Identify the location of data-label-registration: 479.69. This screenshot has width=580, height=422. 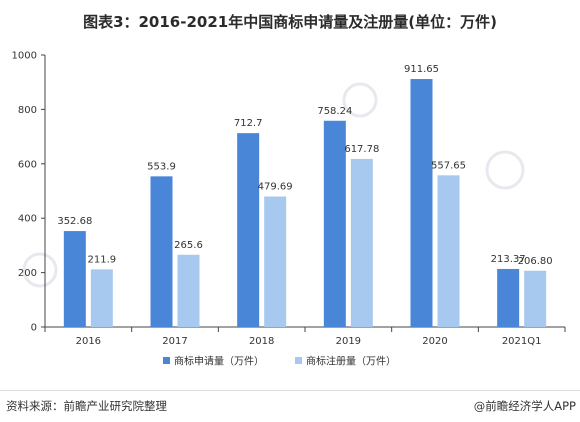
(275, 187).